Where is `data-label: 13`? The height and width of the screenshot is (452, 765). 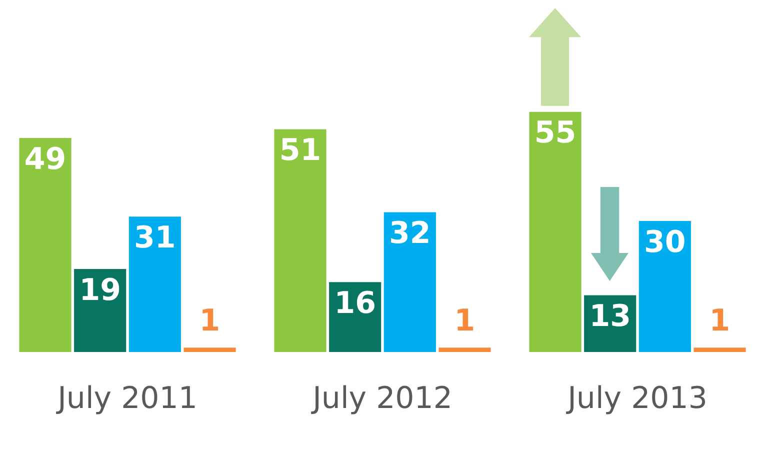 data-label: 13 is located at coordinates (610, 316).